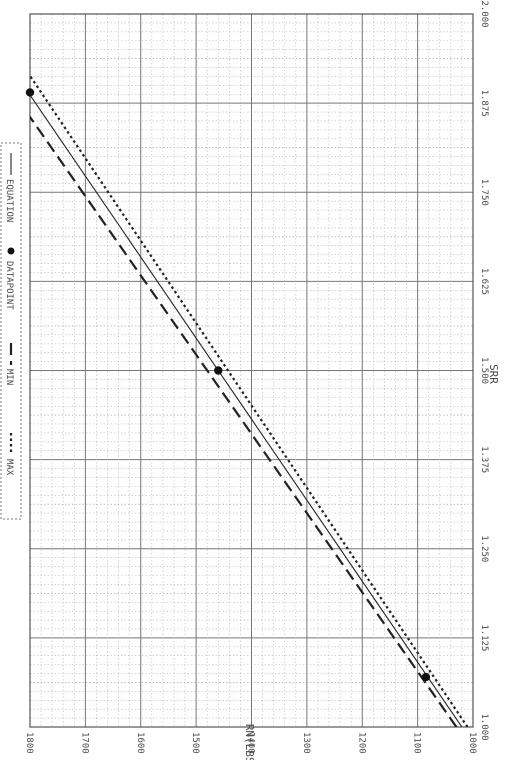  I want to click on legend-marker-datapoint, so click(11, 251).